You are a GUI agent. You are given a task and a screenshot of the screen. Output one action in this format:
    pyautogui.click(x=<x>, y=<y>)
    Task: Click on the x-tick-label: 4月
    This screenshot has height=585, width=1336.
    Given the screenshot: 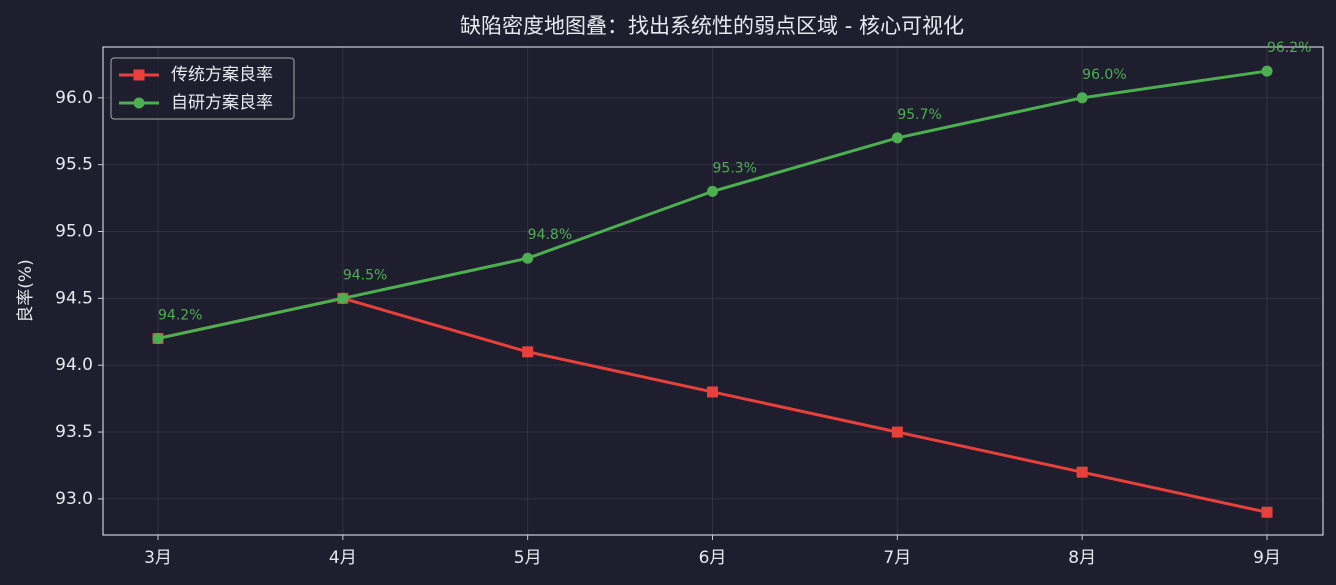 What is the action you would take?
    pyautogui.click(x=343, y=558)
    